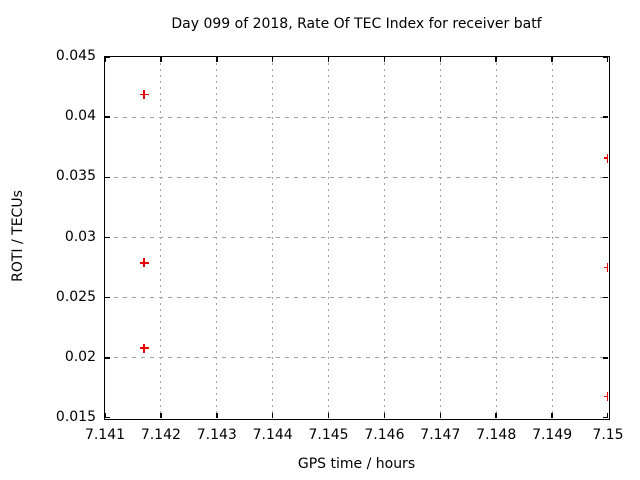 This screenshot has width=640, height=480. Describe the element at coordinates (80, 116) in the screenshot. I see `y-tick-label: 0.04` at that location.